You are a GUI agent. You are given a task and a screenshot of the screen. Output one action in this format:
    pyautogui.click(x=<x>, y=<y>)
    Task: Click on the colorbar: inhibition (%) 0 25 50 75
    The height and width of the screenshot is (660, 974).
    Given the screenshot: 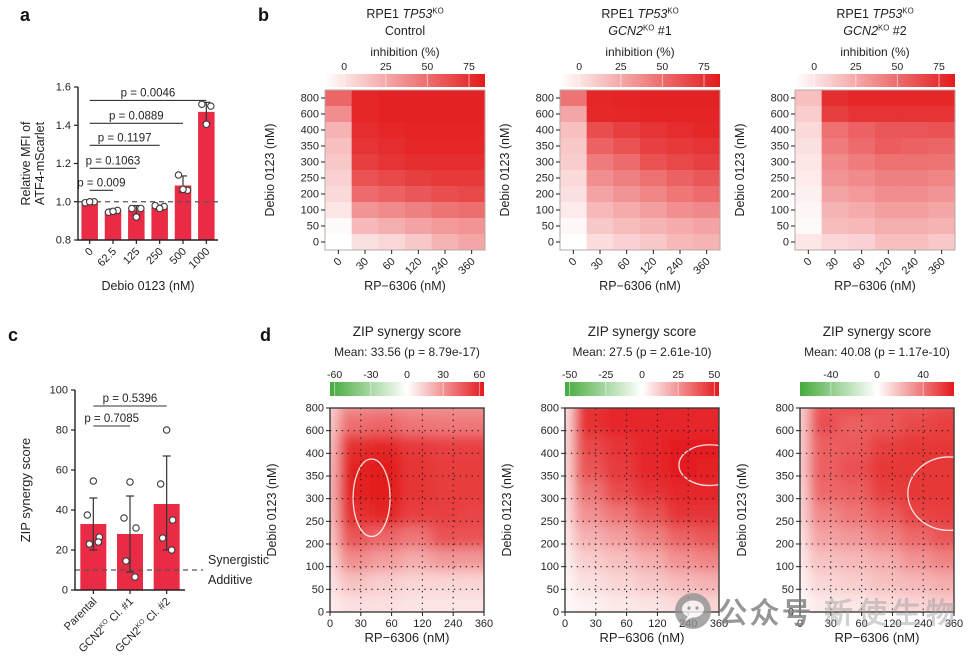 What is the action you would take?
    pyautogui.click(x=875, y=66)
    